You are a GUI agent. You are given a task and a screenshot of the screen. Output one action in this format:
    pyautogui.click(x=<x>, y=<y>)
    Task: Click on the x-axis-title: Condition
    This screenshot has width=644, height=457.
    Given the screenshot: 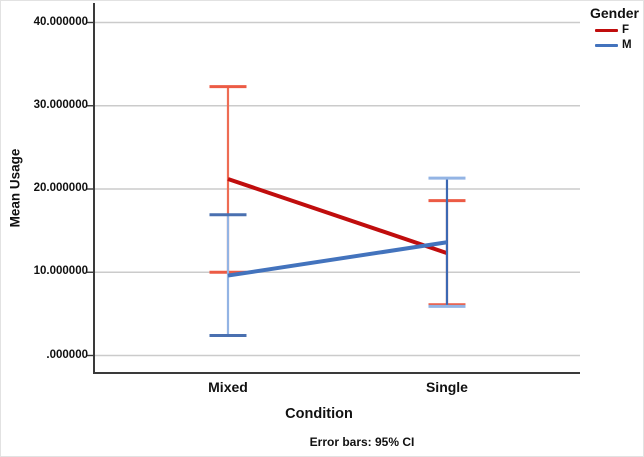 What is the action you would take?
    pyautogui.click(x=319, y=414)
    